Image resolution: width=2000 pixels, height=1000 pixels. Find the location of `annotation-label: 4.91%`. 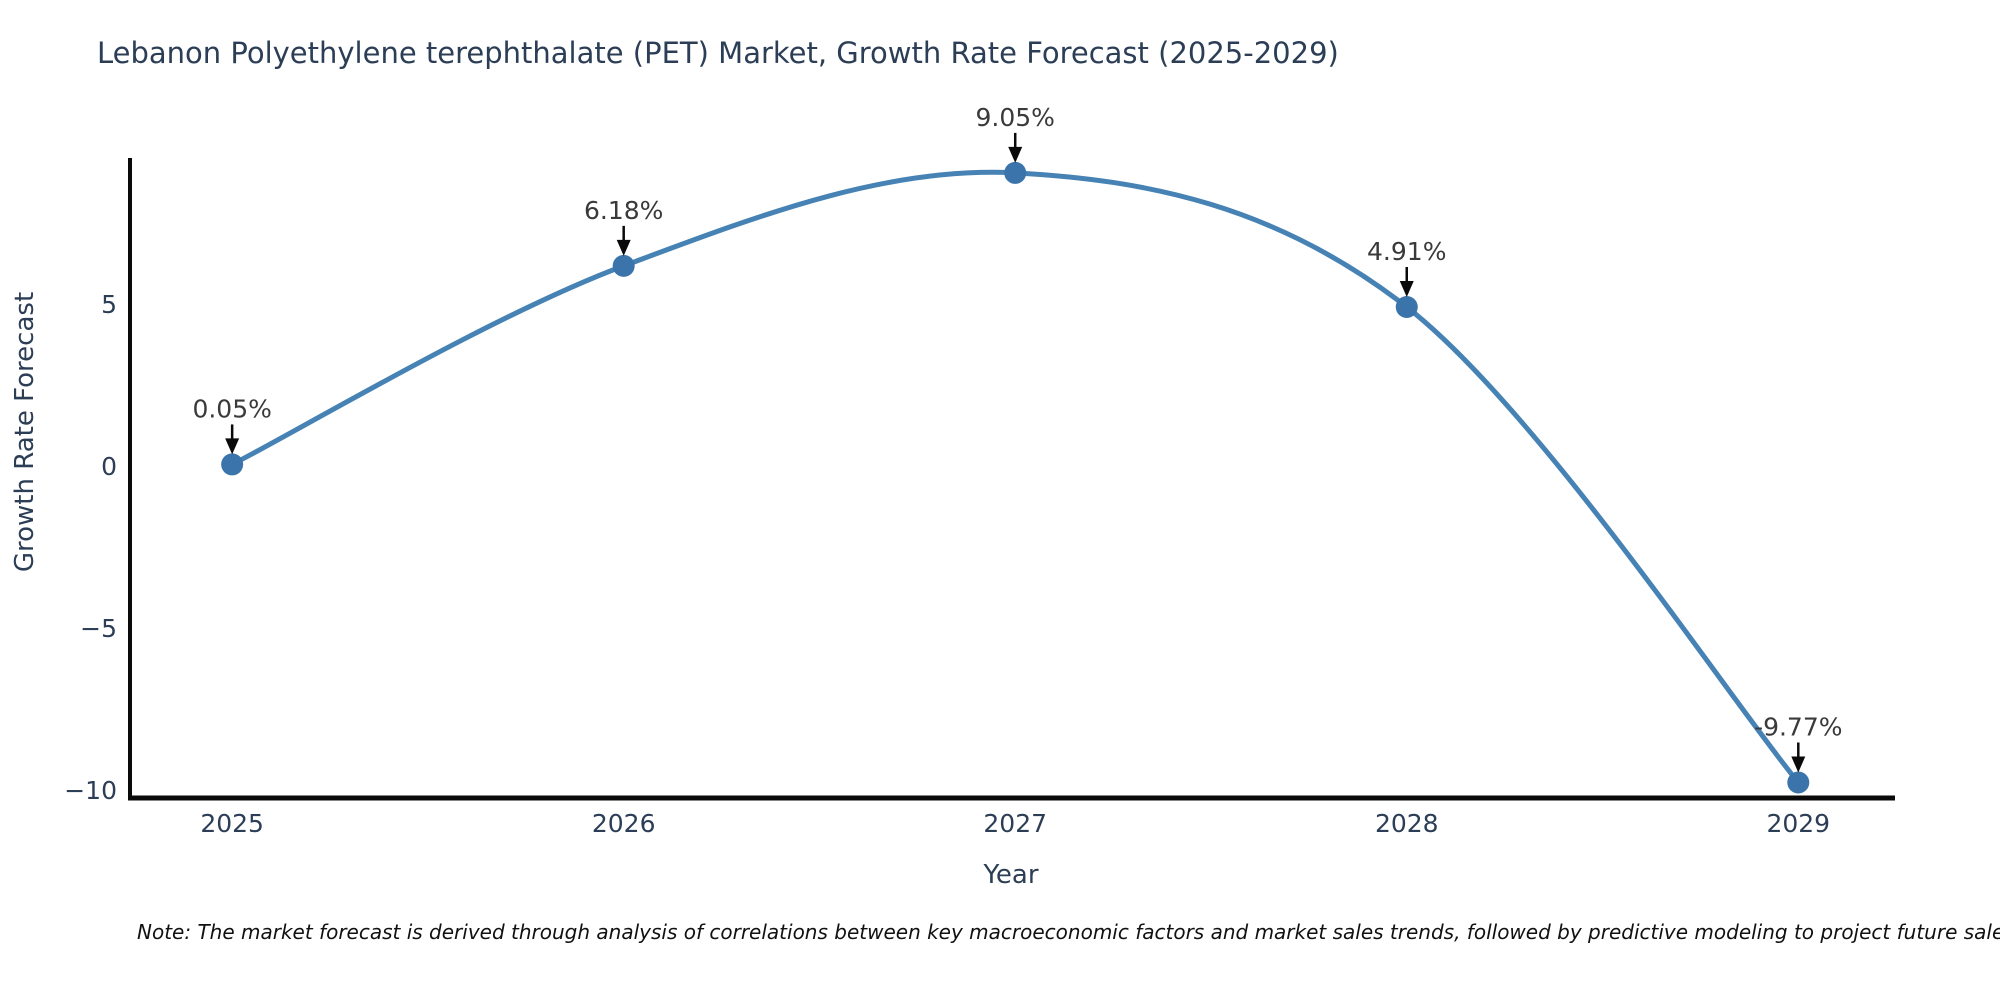

annotation-label: 4.91% is located at coordinates (1406, 251).